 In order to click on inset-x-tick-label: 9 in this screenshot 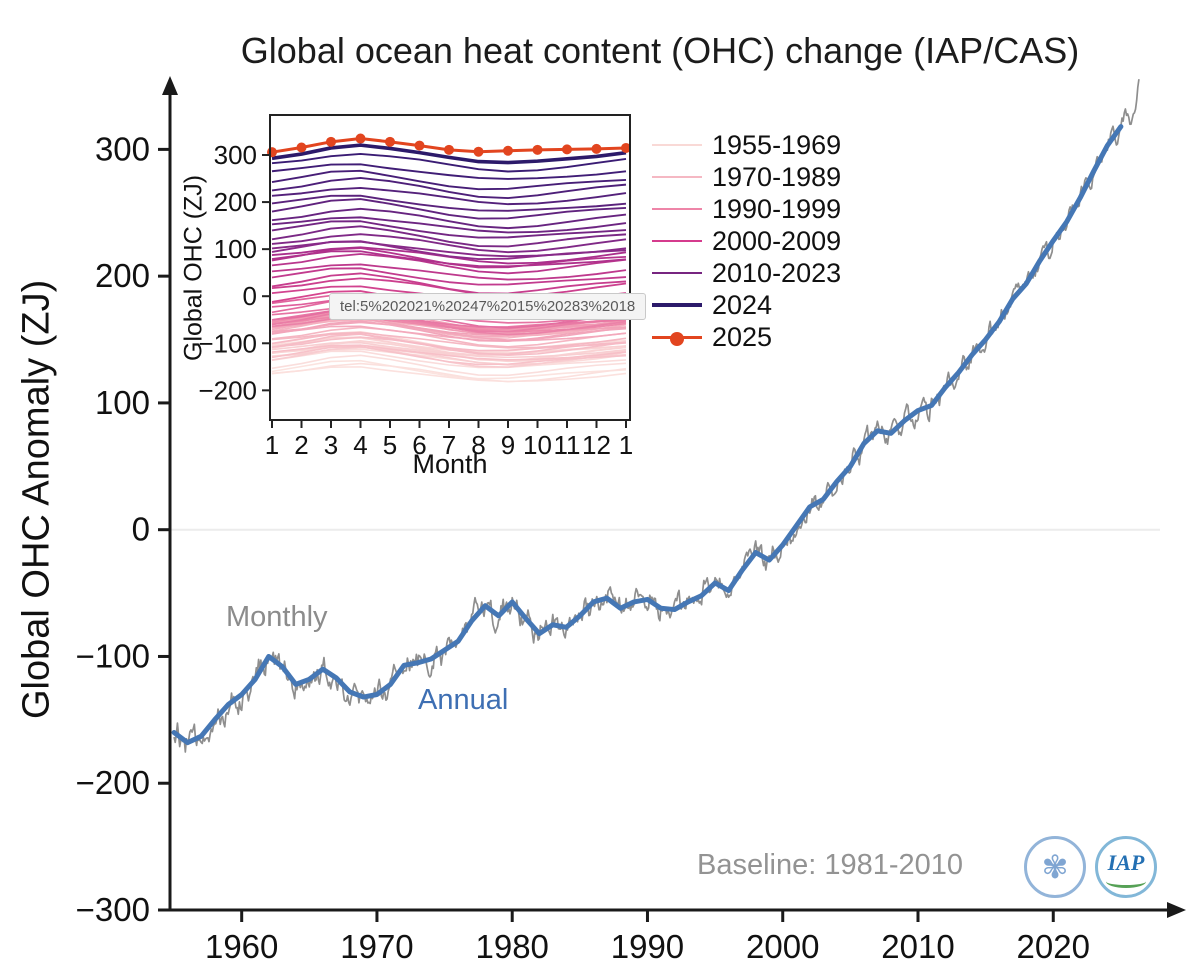, I will do `click(508, 445)`.